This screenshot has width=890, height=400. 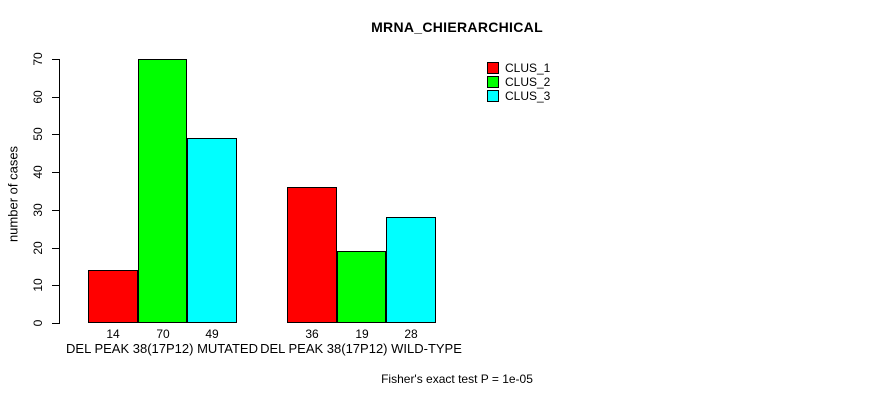 What do you see at coordinates (13, 194) in the screenshot?
I see `y-axis-title: number of cases` at bounding box center [13, 194].